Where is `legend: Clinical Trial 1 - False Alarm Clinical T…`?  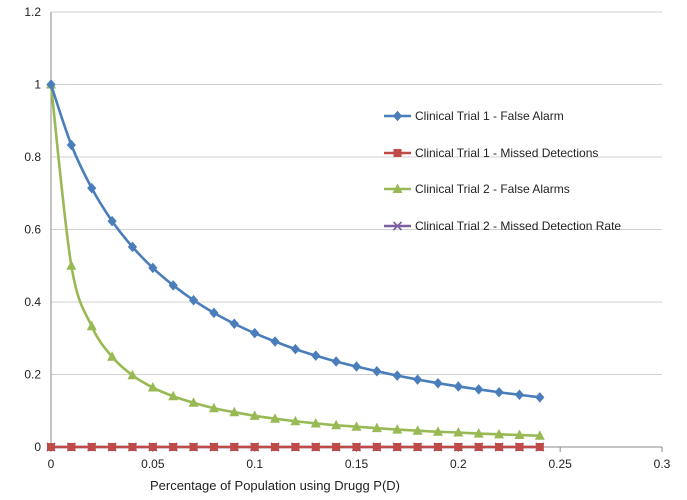 legend: Clinical Trial 1 - False Alarm Clinical T… is located at coordinates (502, 171).